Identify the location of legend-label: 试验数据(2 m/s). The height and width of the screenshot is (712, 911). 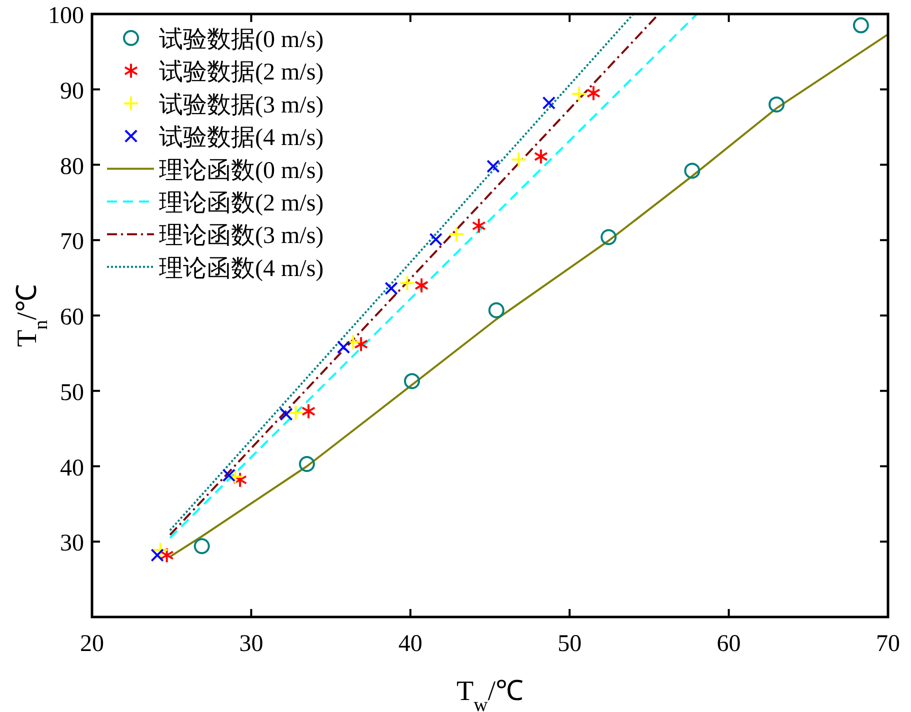
(241, 73).